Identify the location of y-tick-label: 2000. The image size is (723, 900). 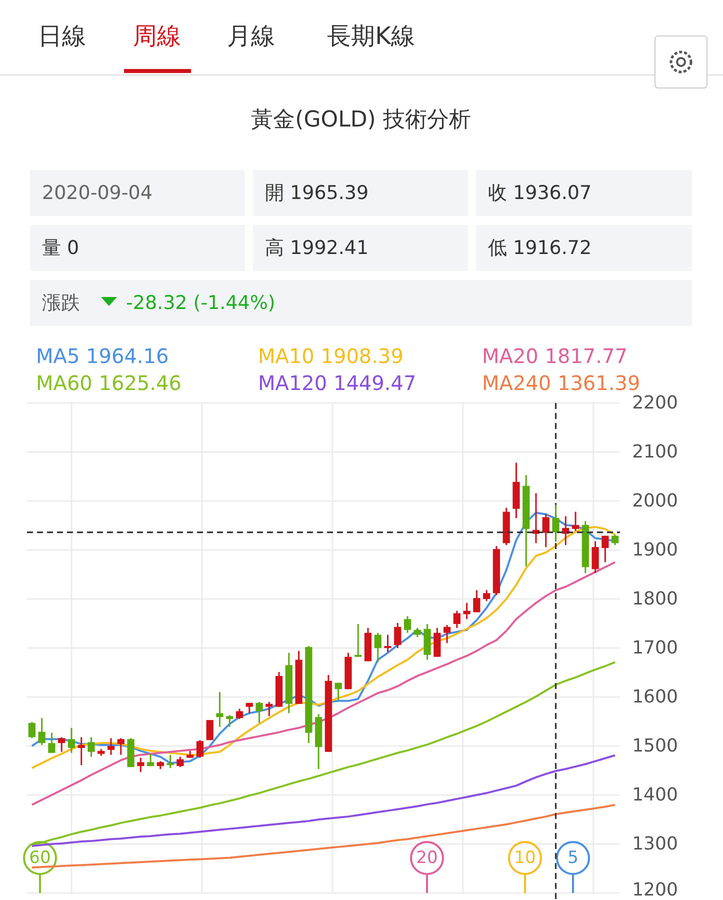
(655, 501).